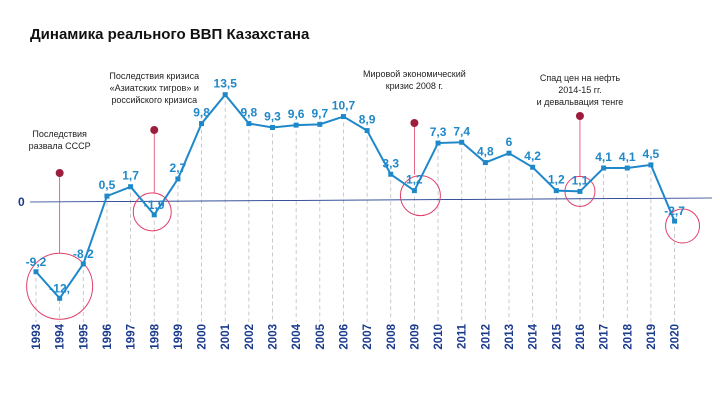 This screenshot has height=405, width=720. Describe the element at coordinates (155, 336) in the screenshot. I see `x-tick-1998: 1998` at that location.